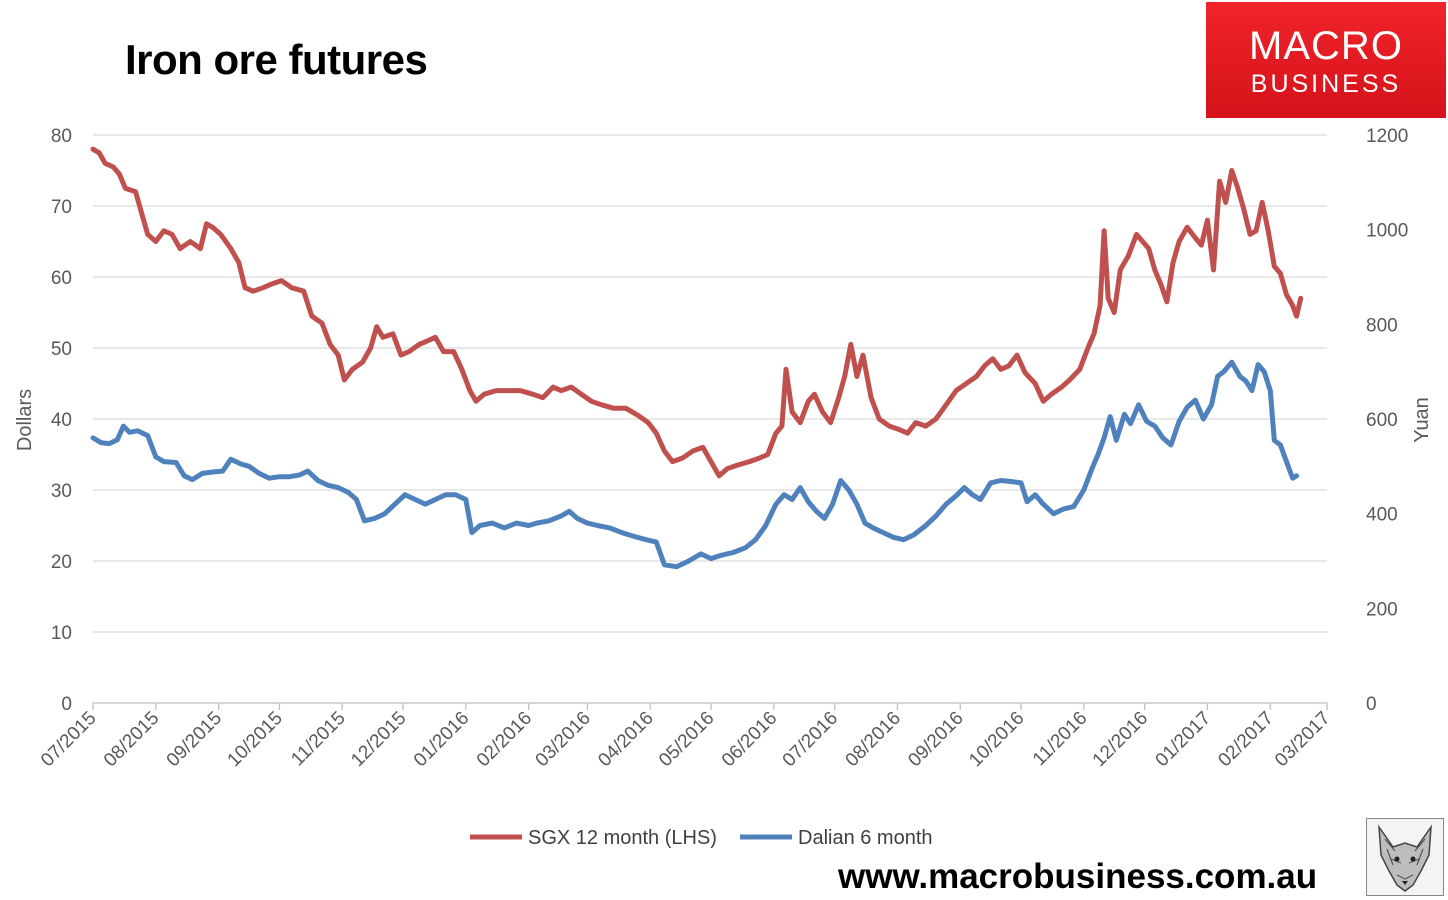 Image resolution: width=1448 pixels, height=900 pixels. What do you see at coordinates (1302, 739) in the screenshot?
I see `x-tick-label: 03/2017` at bounding box center [1302, 739].